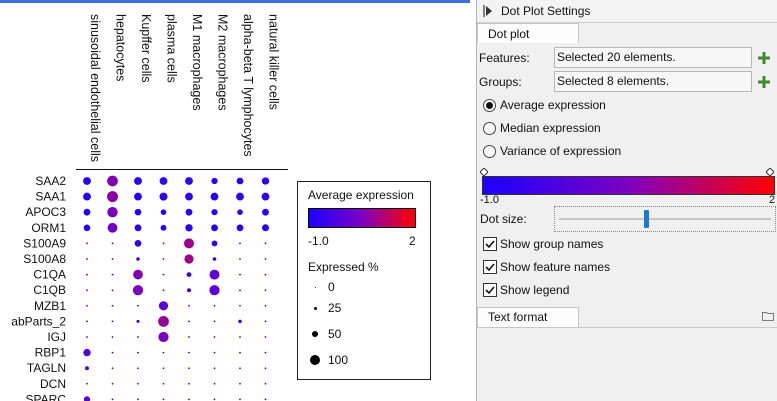 The width and height of the screenshot is (777, 401). I want to click on checkbox-label: Show feature names, so click(555, 267).